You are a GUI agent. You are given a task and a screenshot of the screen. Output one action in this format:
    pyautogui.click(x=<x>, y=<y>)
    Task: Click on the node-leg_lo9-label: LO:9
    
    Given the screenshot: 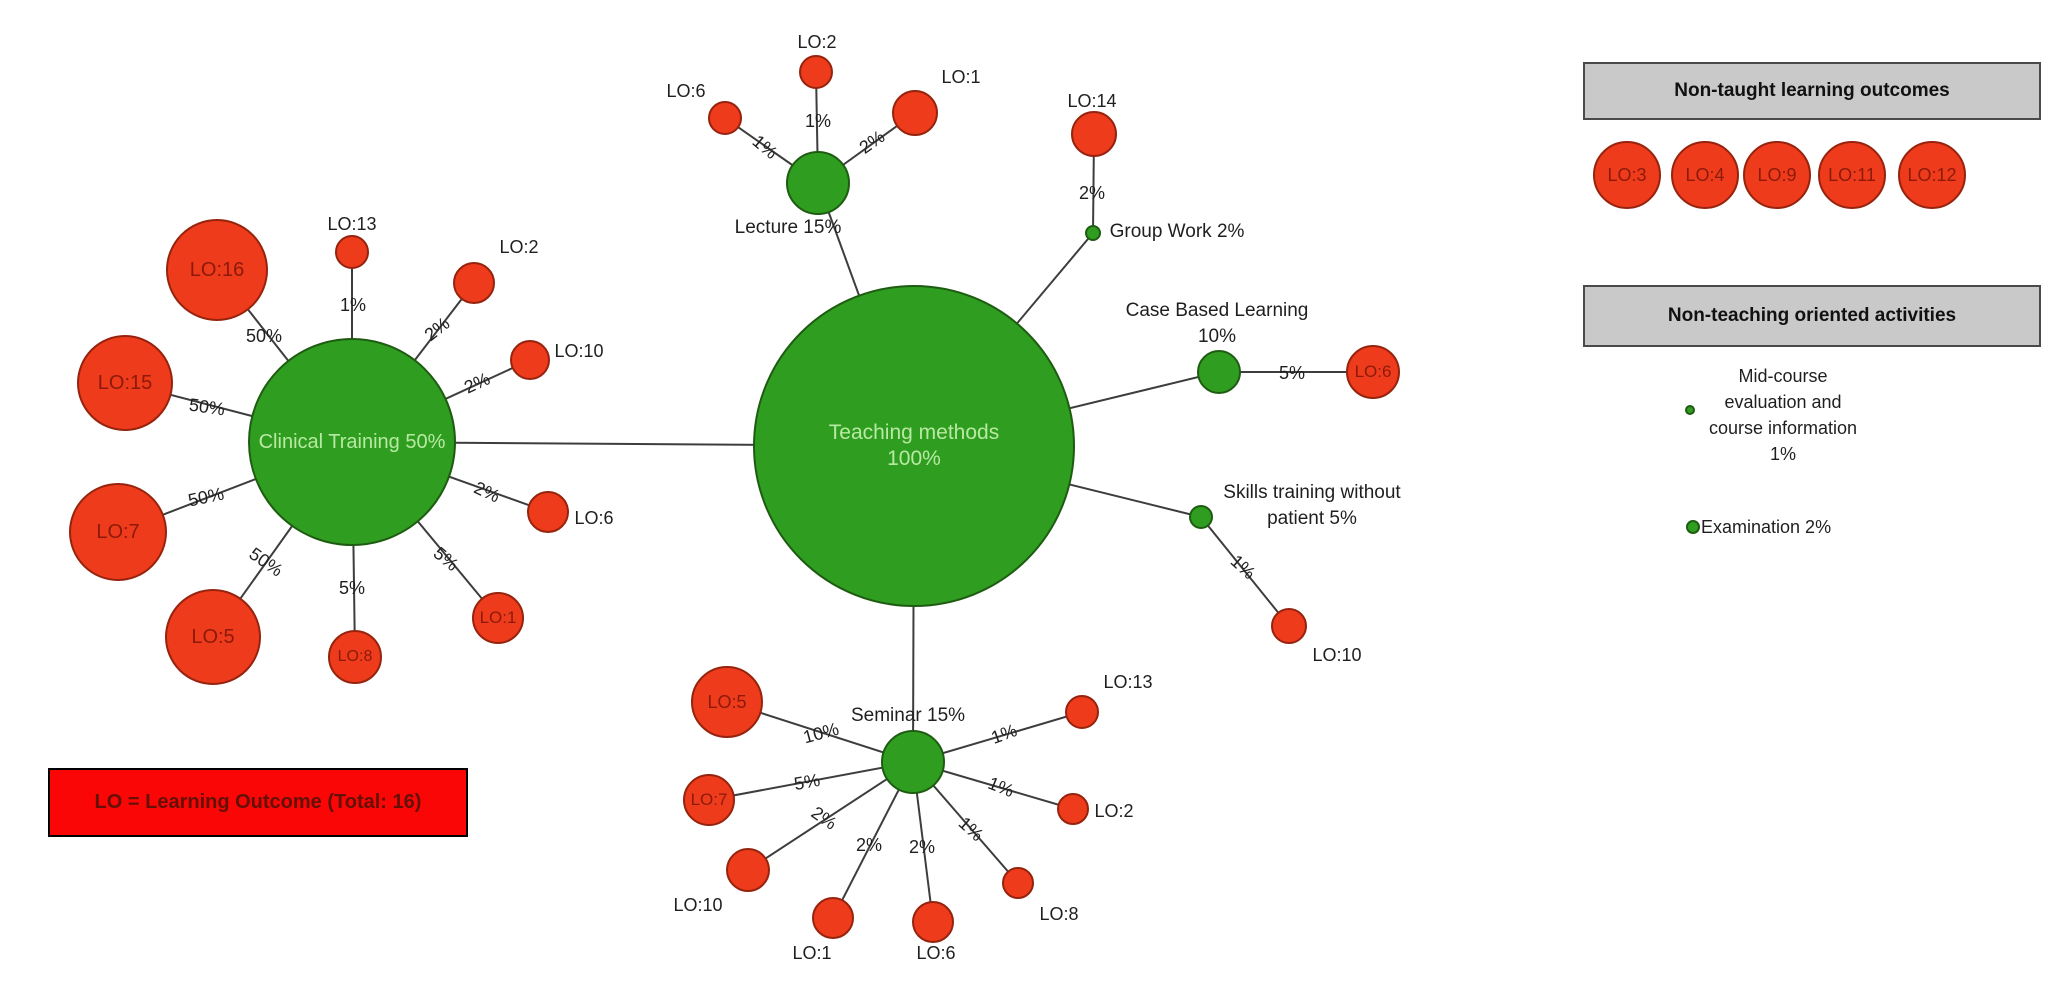 What is the action you would take?
    pyautogui.click(x=1776, y=175)
    